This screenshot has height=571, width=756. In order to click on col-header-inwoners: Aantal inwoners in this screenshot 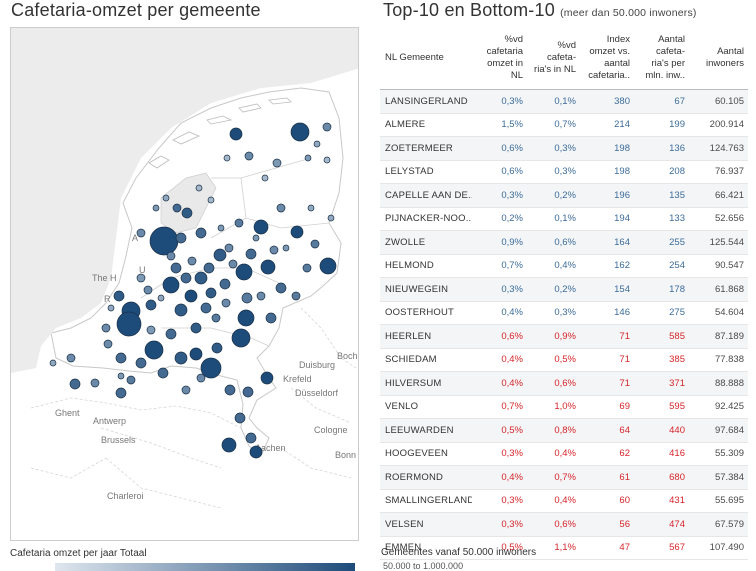, I will do `click(718, 58)`.